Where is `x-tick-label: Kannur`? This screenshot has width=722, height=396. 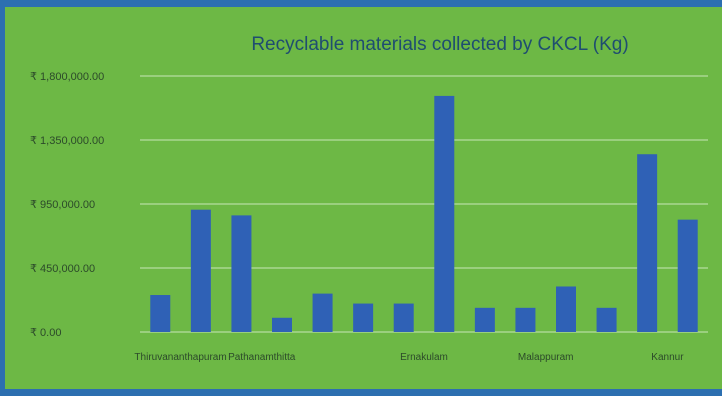
x-tick-label: Kannur is located at coordinates (667, 357).